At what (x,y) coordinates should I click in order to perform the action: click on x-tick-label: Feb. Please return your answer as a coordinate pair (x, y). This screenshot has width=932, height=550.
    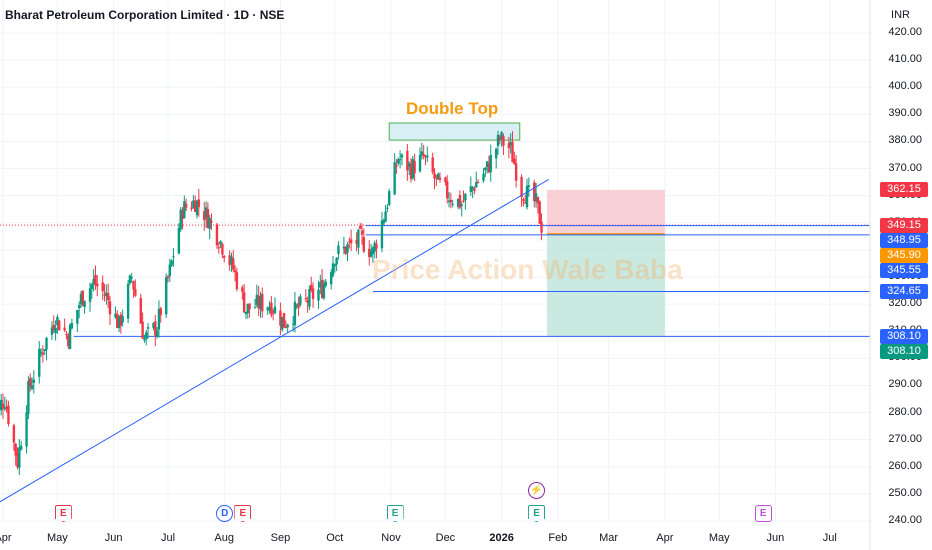
    Looking at the image, I should click on (558, 538).